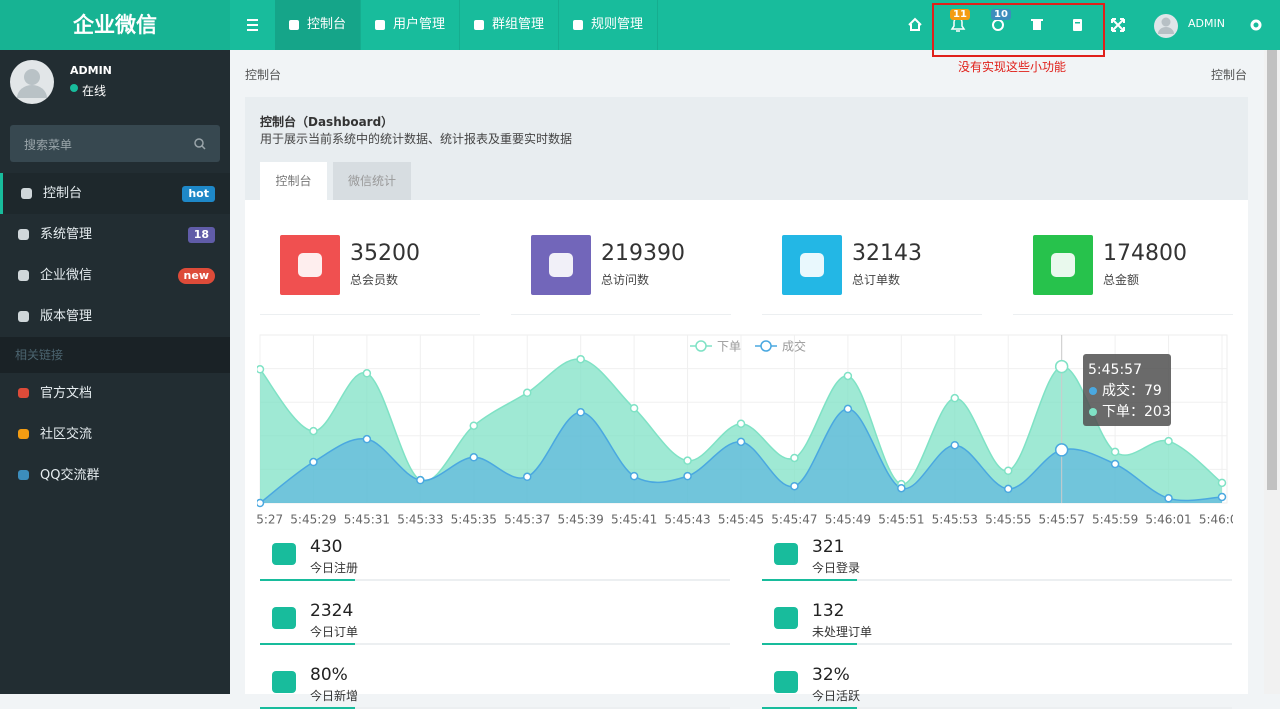  Describe the element at coordinates (115, 25) in the screenshot. I see `logo: 企业微信` at that location.